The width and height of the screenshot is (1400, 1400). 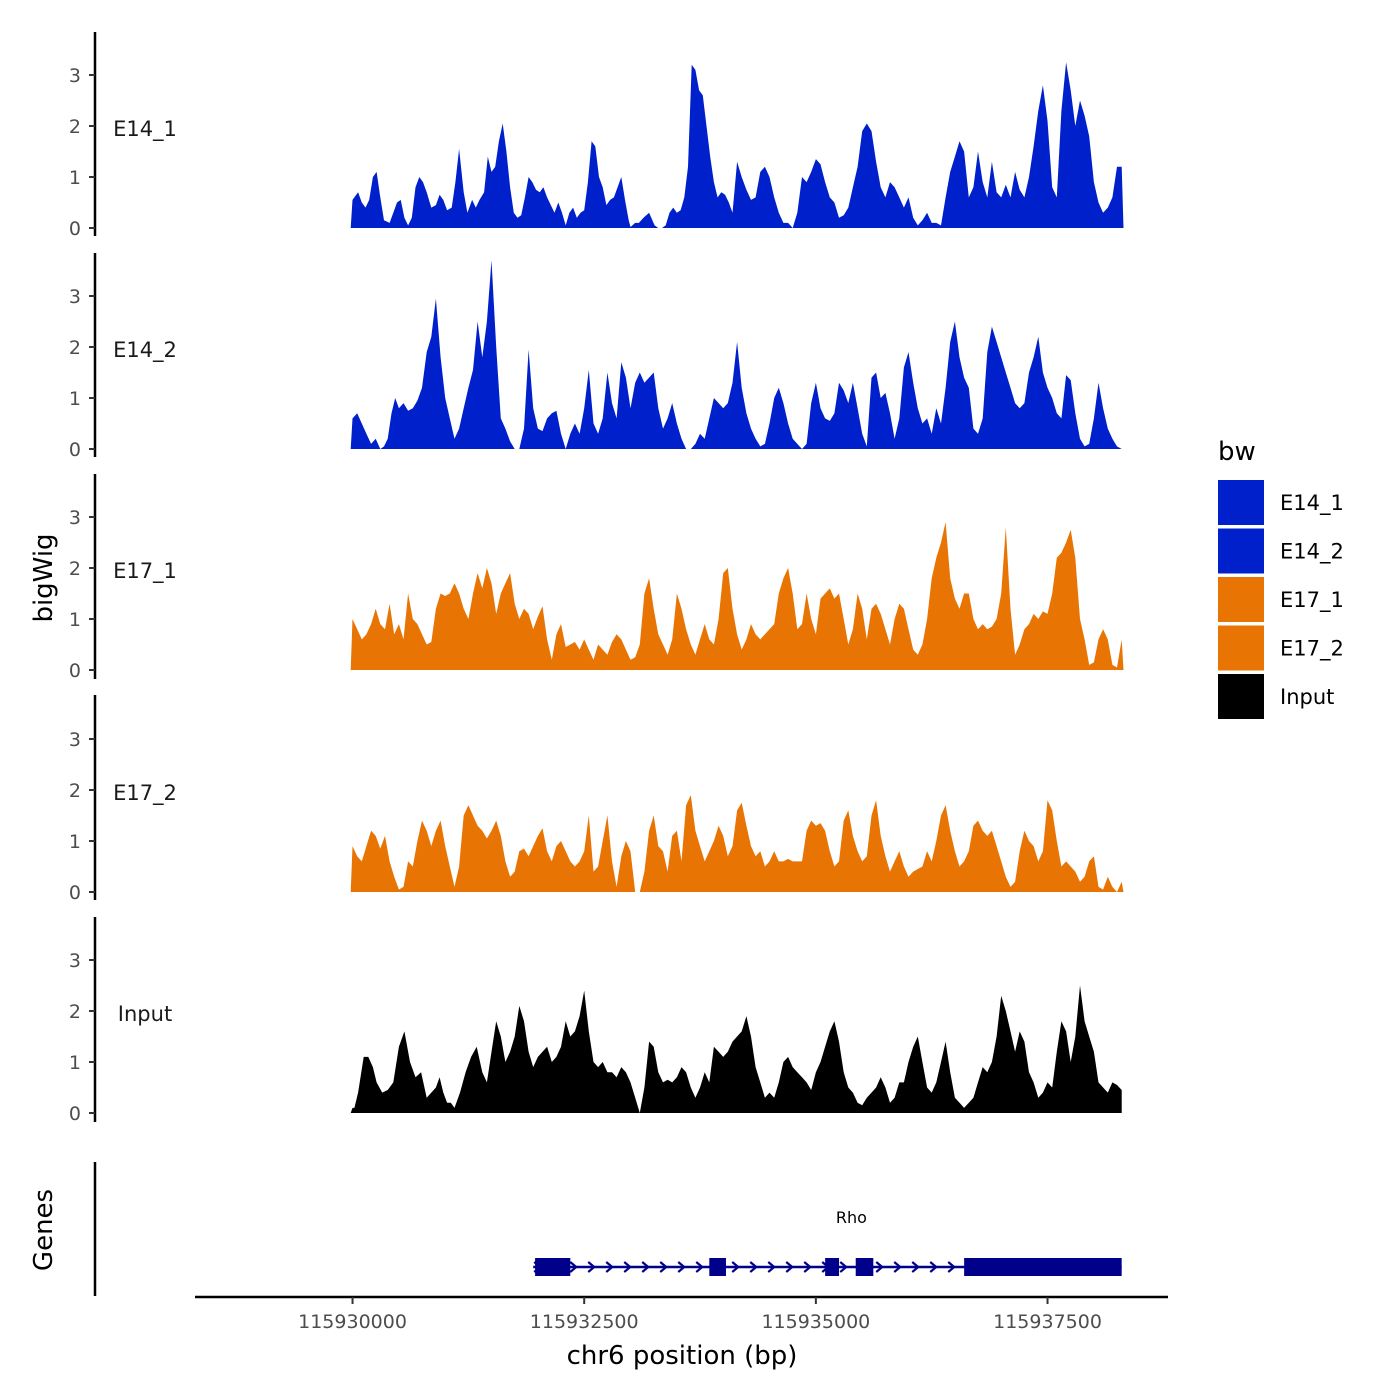 What do you see at coordinates (1312, 600) in the screenshot?
I see `legend-label: E17_1` at bounding box center [1312, 600].